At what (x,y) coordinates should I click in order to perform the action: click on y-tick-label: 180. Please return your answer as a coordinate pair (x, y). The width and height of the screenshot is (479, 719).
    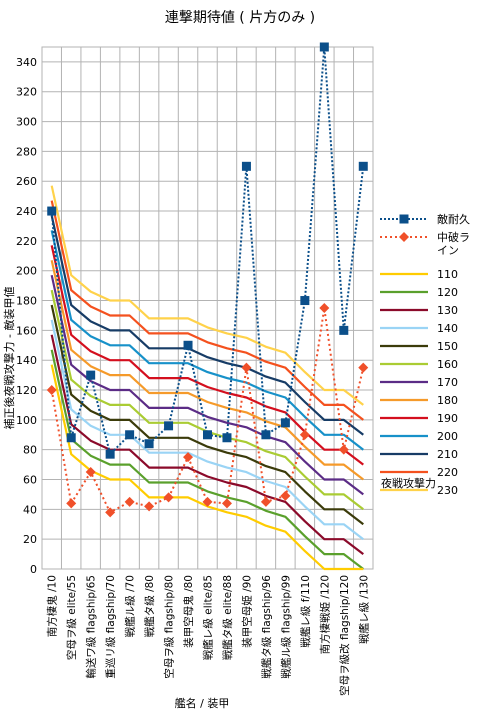
    Looking at the image, I should click on (26, 301).